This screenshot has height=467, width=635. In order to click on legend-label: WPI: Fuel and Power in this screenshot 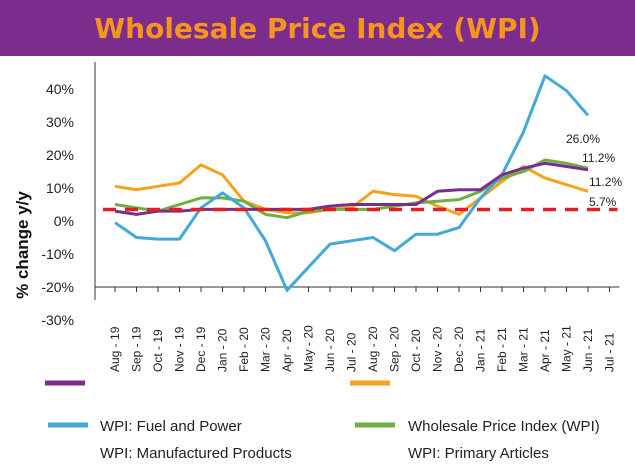, I will do `click(171, 426)`.